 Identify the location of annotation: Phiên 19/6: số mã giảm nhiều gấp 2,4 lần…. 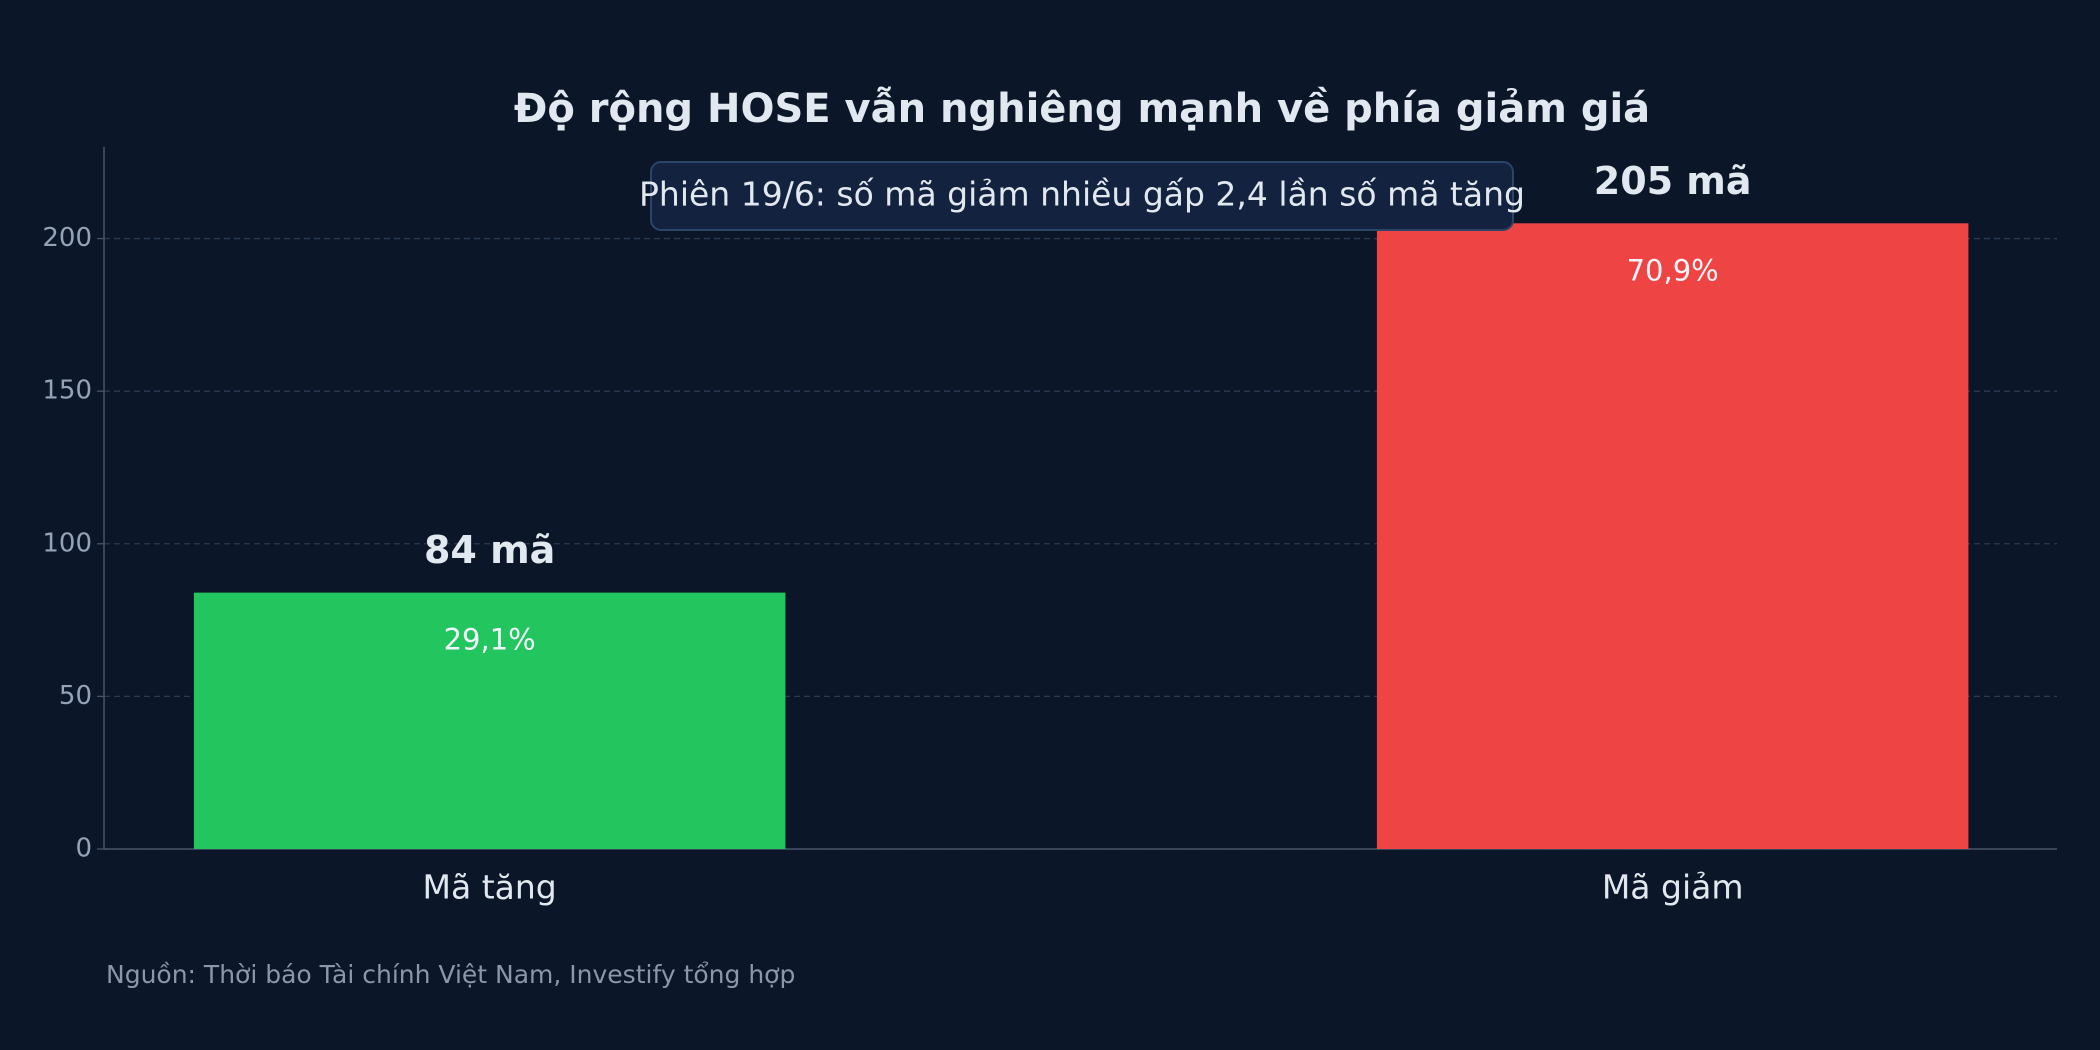
(1082, 194).